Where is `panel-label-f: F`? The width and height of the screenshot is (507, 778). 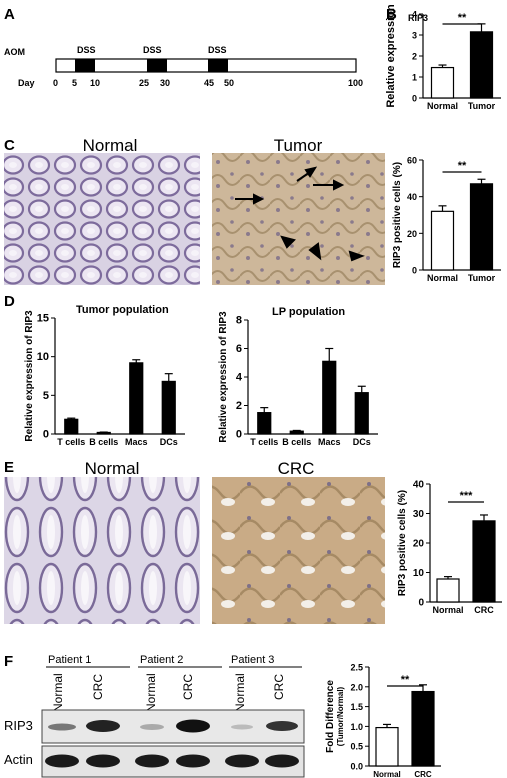 panel-label-f: F is located at coordinates (8, 661).